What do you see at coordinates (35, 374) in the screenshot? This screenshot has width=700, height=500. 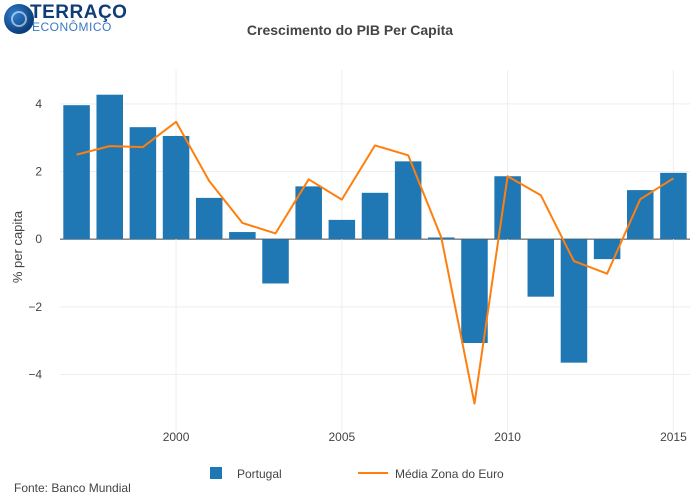 I see `y-tick-label: −4` at bounding box center [35, 374].